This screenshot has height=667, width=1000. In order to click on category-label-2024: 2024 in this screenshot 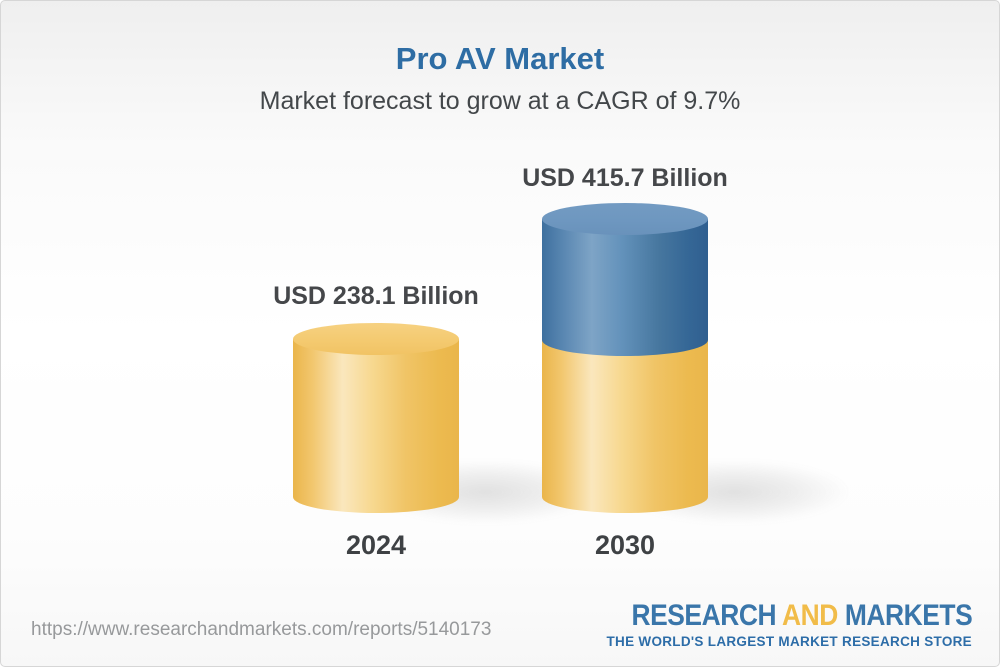, I will do `click(376, 545)`.